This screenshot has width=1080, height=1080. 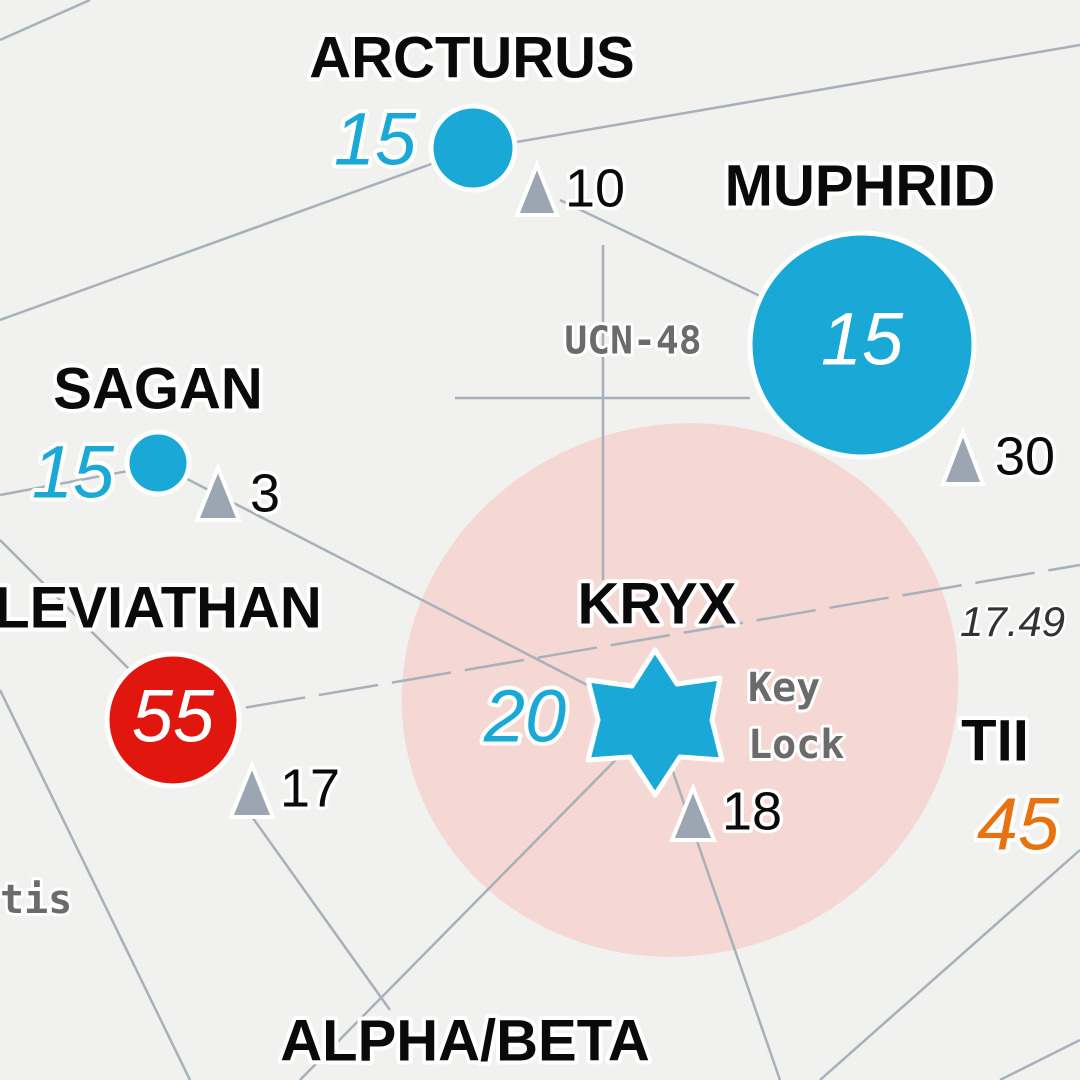 What do you see at coordinates (752, 811) in the screenshot?
I see `jump-count: 18` at bounding box center [752, 811].